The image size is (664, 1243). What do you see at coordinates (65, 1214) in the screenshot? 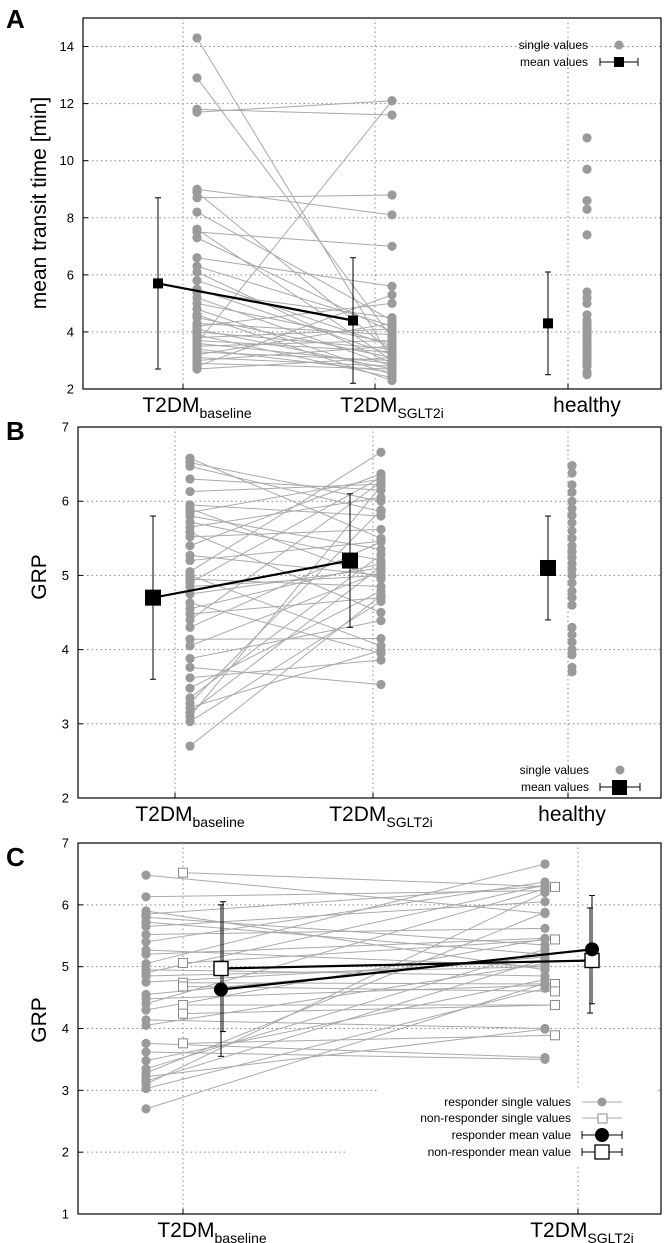
I see `y-tick-label: 1` at bounding box center [65, 1214].